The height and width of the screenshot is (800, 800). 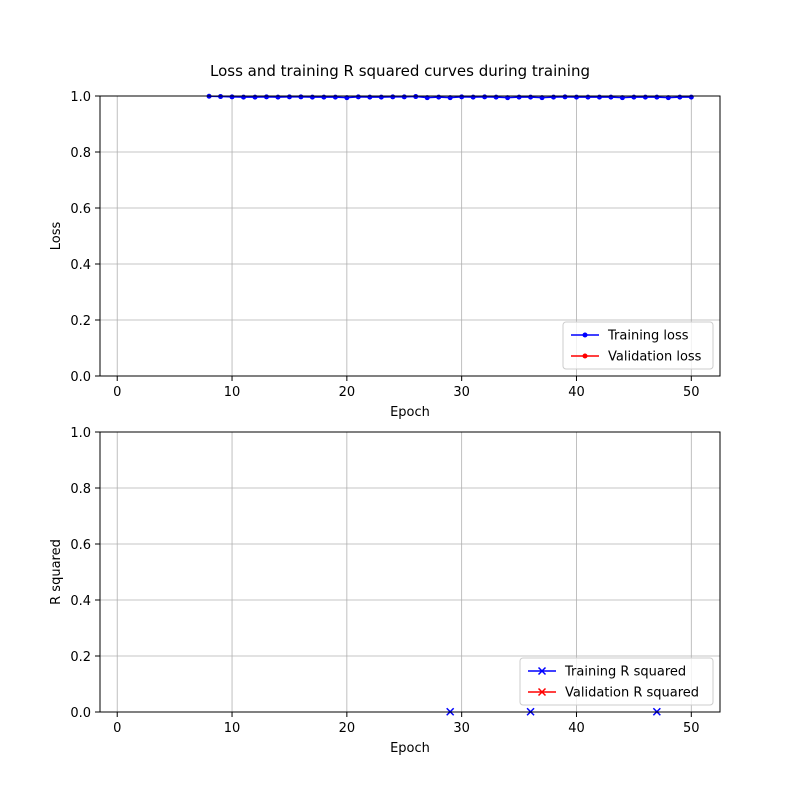 What do you see at coordinates (85, 573) in the screenshot?
I see `r-squared-y-ticks: 0.0 0.2 0.4 0.6 0.8 1.0` at bounding box center [85, 573].